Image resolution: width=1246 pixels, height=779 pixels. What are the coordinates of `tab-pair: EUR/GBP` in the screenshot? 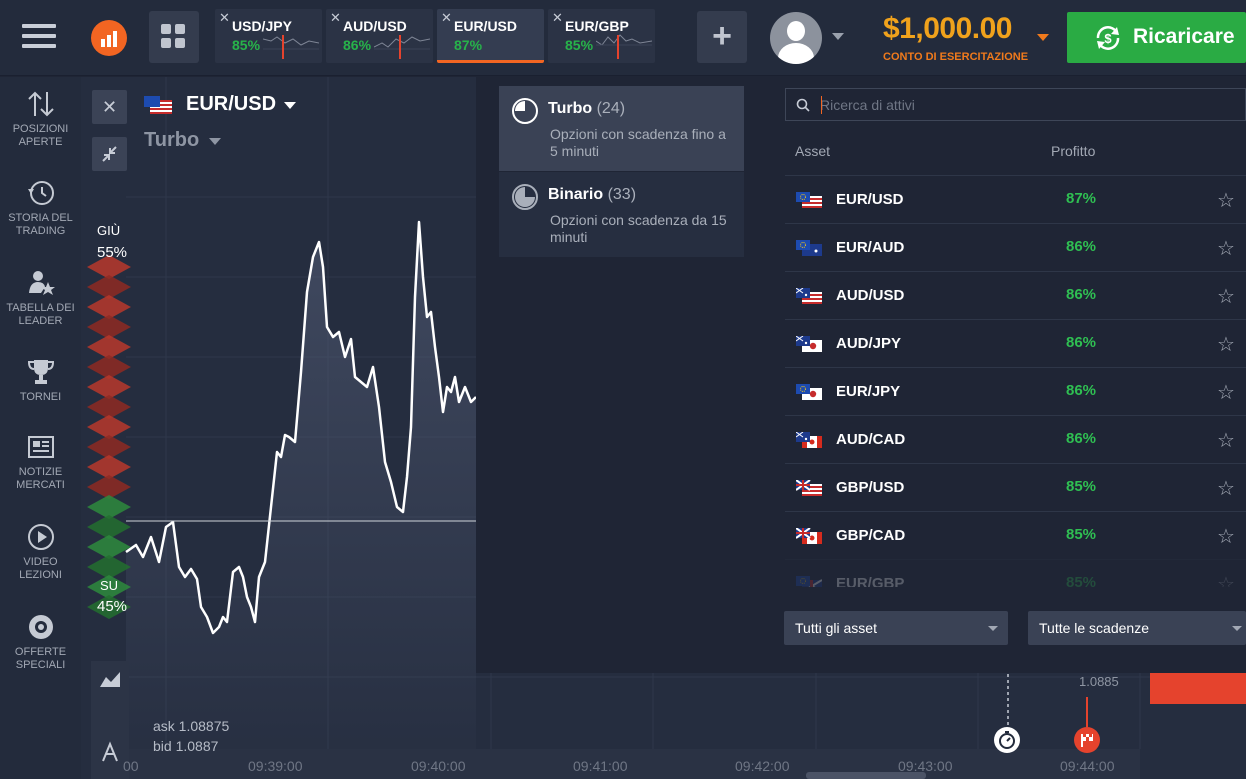 It's located at (597, 26).